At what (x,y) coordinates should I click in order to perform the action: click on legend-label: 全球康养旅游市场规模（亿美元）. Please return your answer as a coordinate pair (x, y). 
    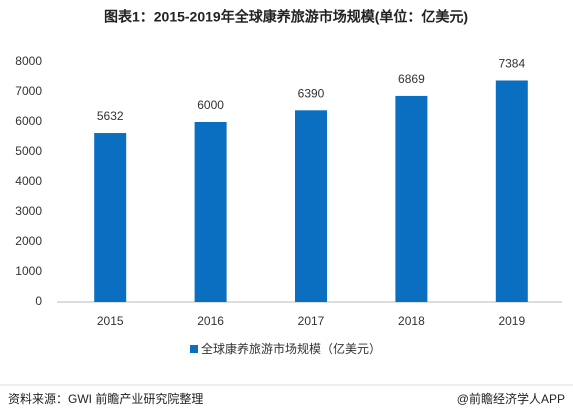
    Looking at the image, I should click on (291, 348).